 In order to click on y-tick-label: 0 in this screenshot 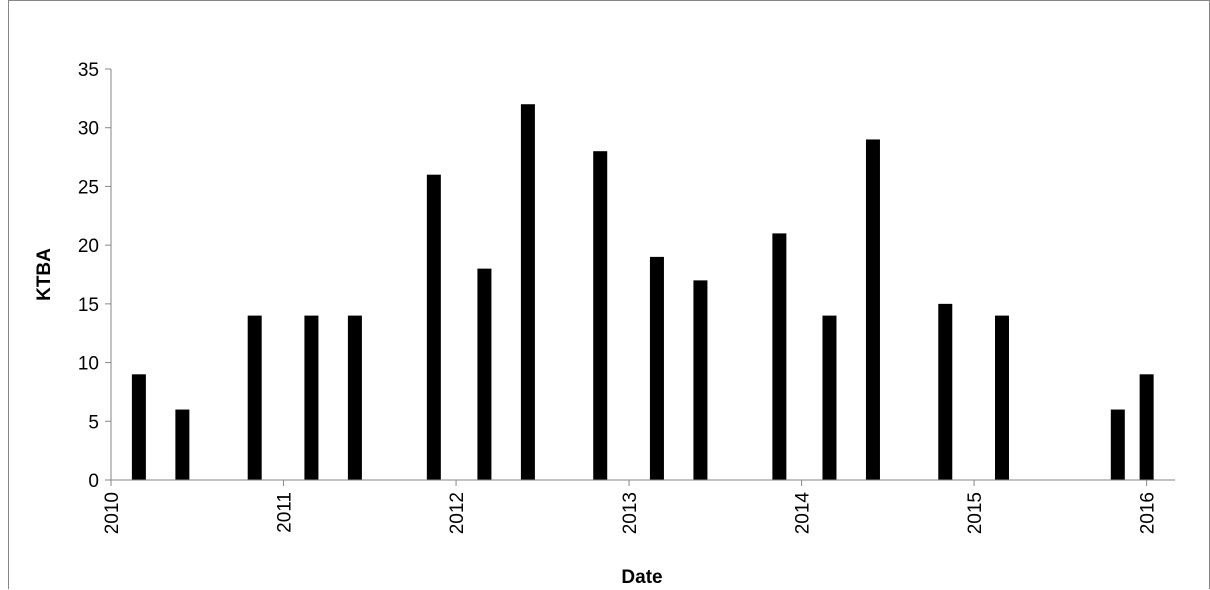, I will do `click(93, 481)`.